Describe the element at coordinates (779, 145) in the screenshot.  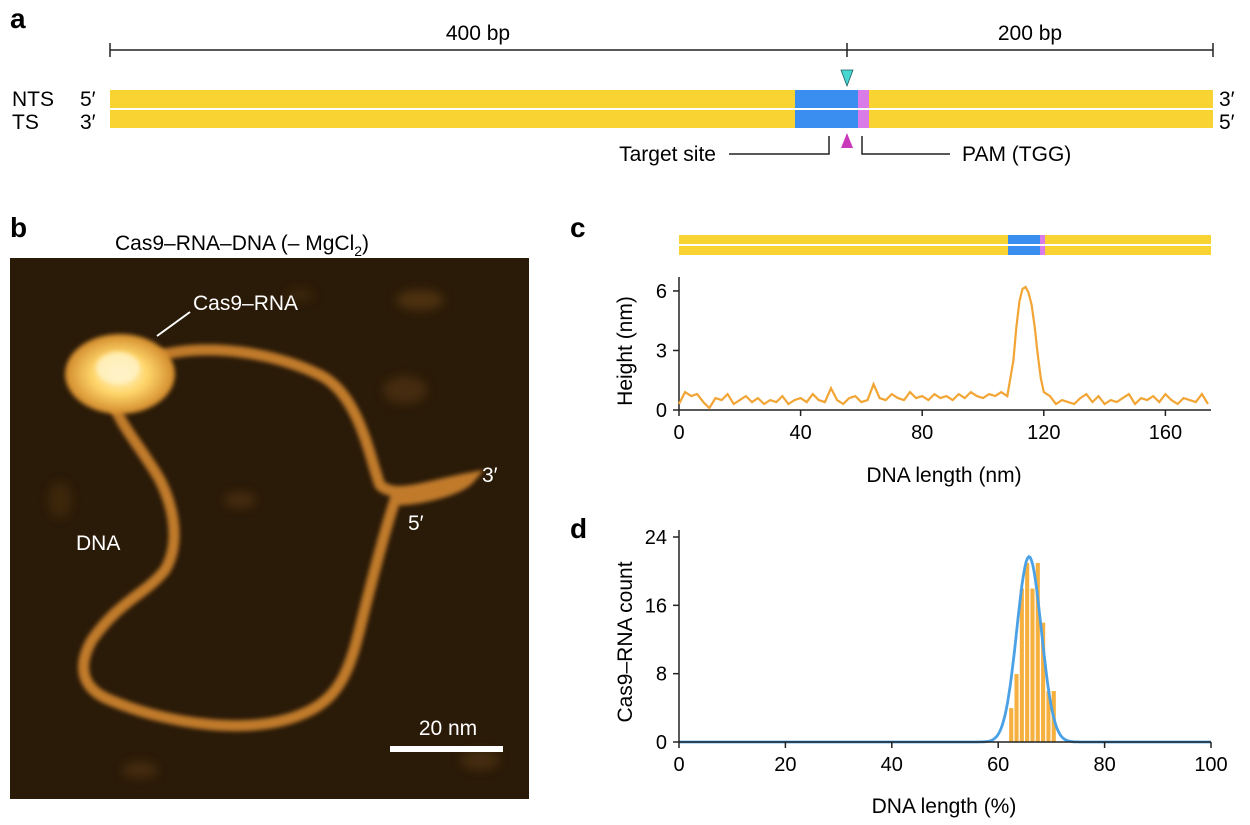
I see `target-site-callout` at that location.